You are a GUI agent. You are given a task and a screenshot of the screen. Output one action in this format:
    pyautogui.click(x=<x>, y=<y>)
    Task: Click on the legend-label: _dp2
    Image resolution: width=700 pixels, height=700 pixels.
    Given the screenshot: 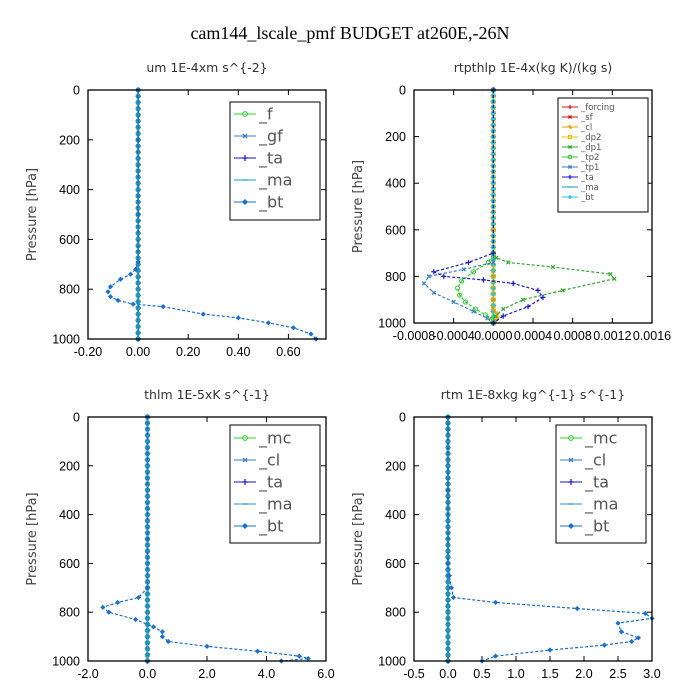 What is the action you would take?
    pyautogui.click(x=590, y=138)
    